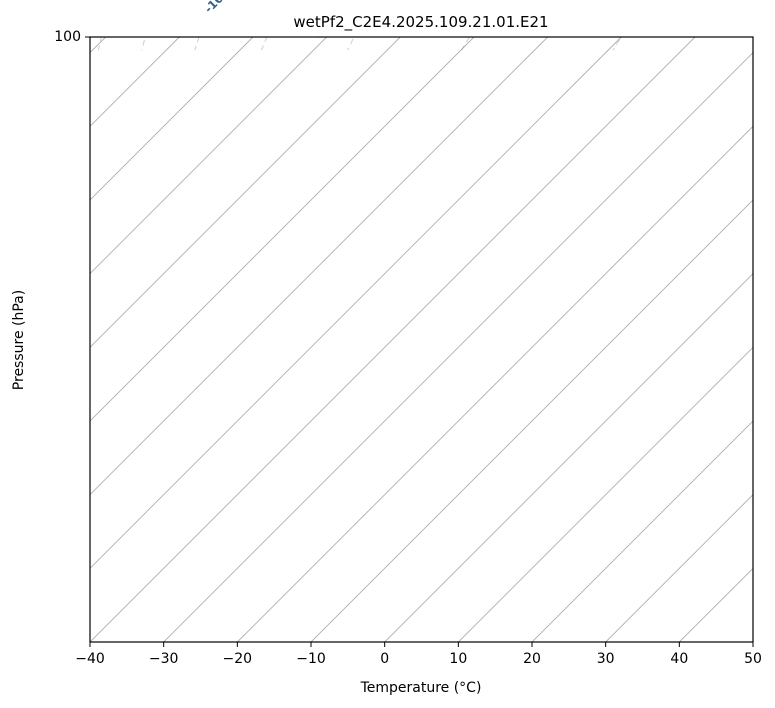  Describe the element at coordinates (532, 659) in the screenshot. I see `x-tick-label: 20` at that location.